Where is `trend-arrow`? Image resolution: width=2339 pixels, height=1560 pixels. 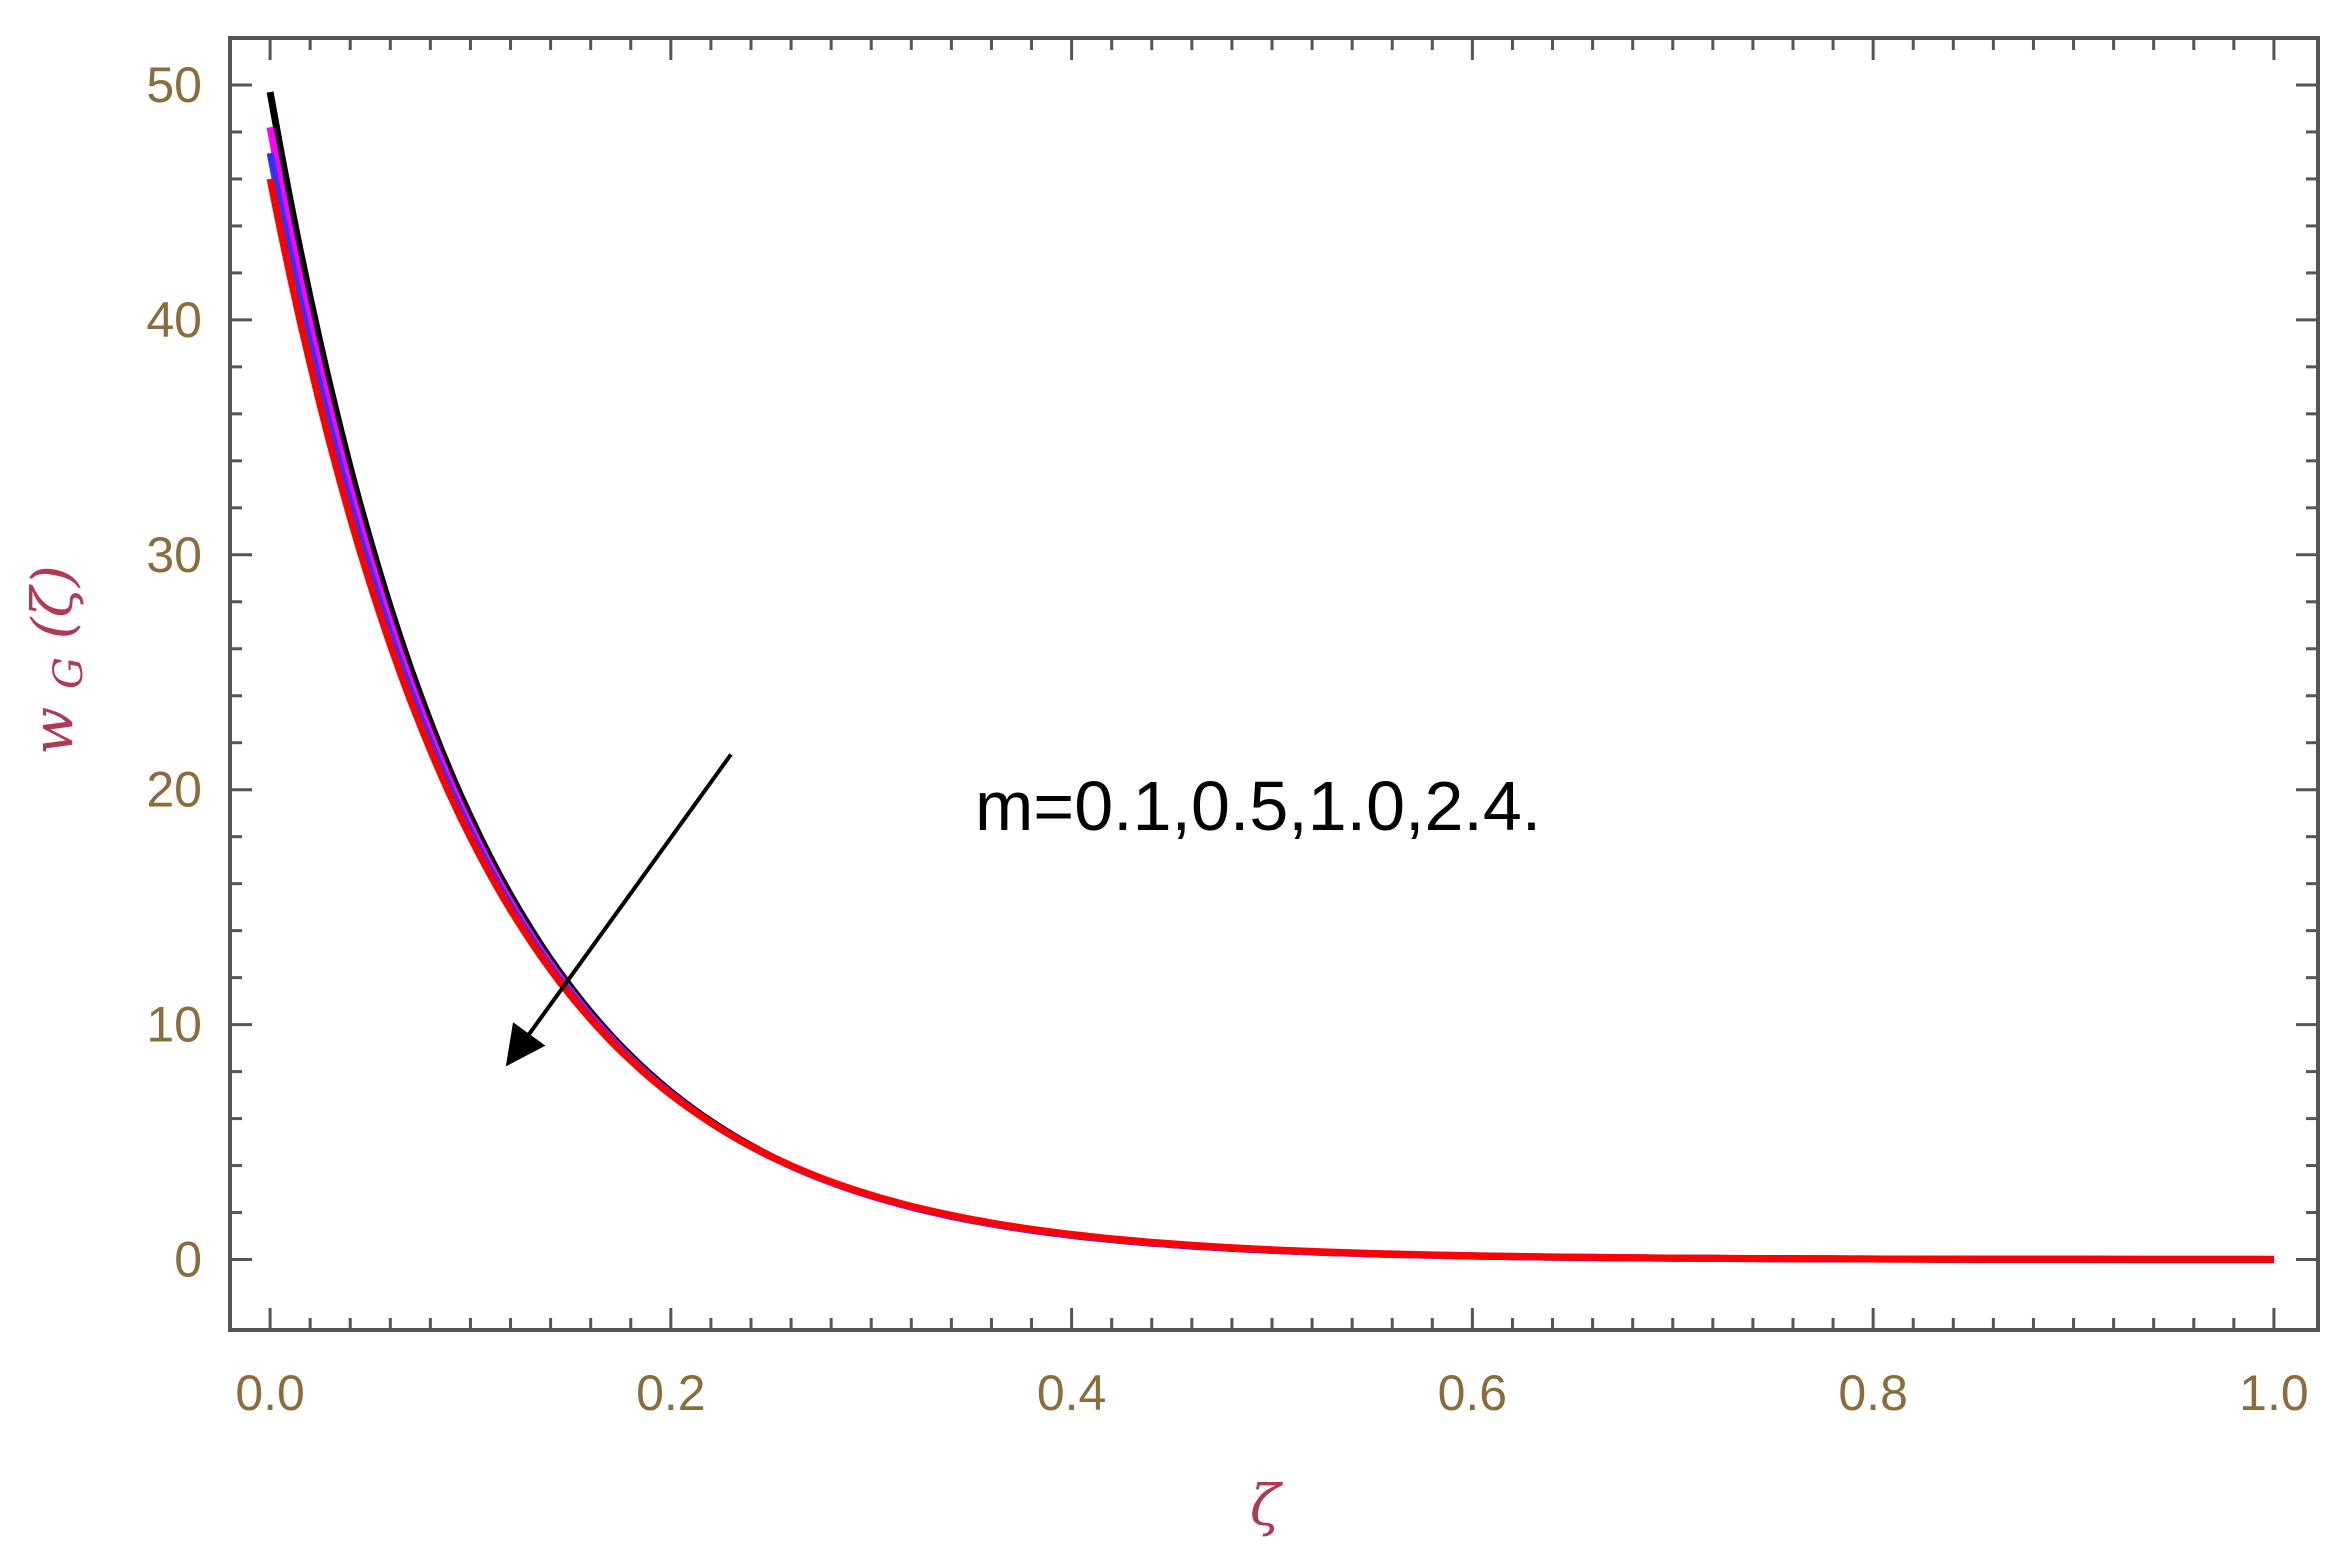
trend-arrow is located at coordinates (619, 910).